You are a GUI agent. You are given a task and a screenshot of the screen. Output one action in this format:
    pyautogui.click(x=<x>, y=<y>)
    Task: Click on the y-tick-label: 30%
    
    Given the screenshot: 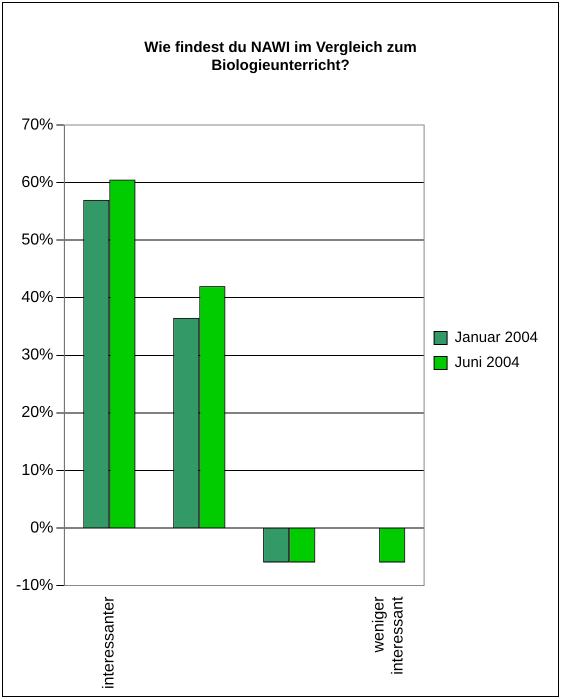 What is the action you would take?
    pyautogui.click(x=37, y=355)
    